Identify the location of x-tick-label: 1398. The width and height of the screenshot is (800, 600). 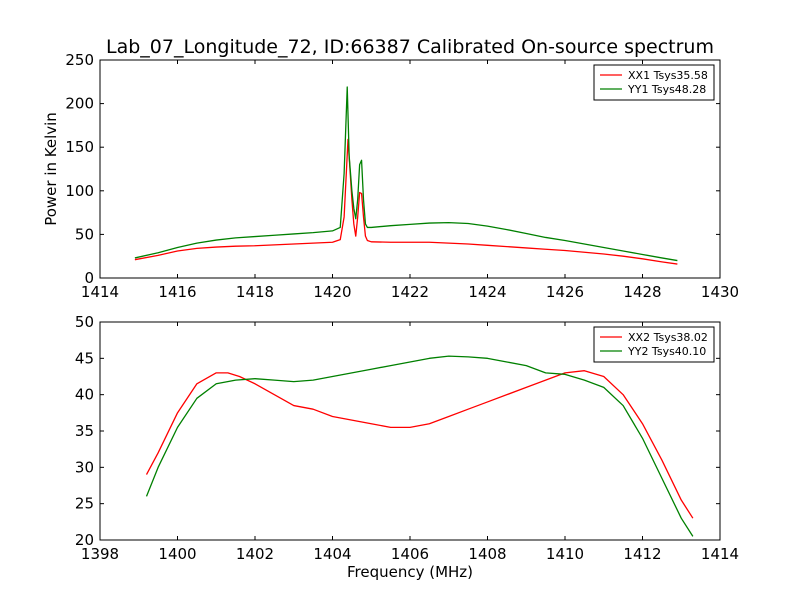
(100, 554).